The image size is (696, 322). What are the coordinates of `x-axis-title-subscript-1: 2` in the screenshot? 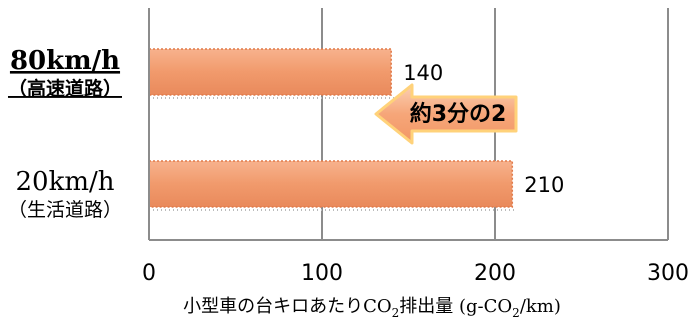 It's located at (396, 313).